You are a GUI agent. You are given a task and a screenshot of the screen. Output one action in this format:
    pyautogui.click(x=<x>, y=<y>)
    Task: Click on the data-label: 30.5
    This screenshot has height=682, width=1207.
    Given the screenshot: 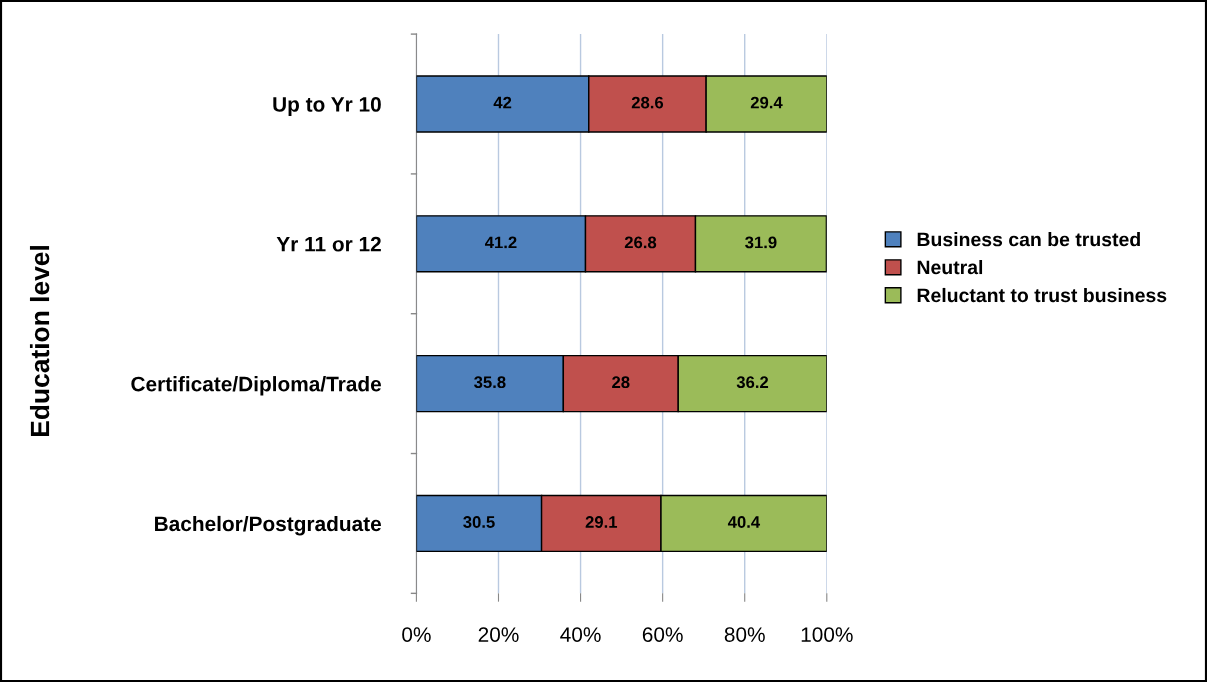 What is the action you would take?
    pyautogui.click(x=479, y=522)
    